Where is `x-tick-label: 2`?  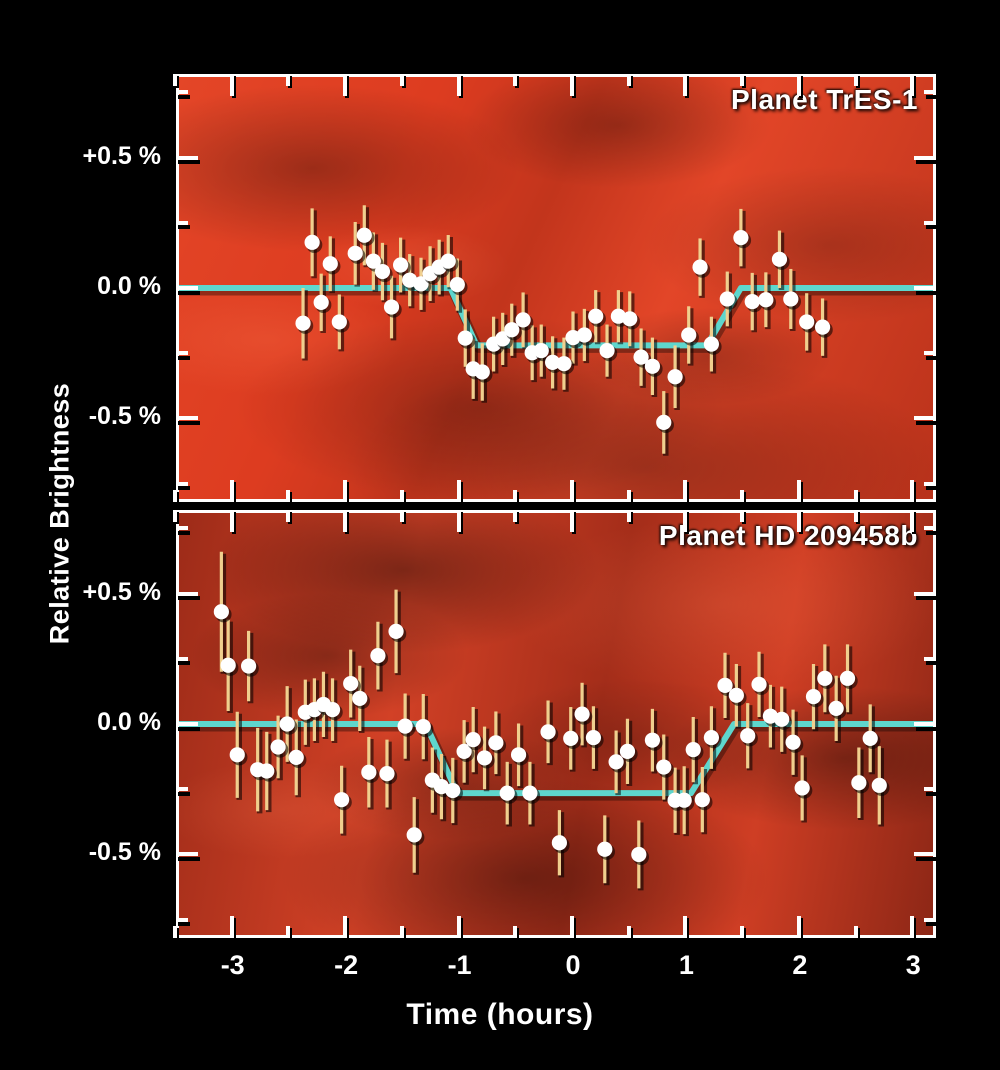 x-tick-label: 2 is located at coordinates (800, 965).